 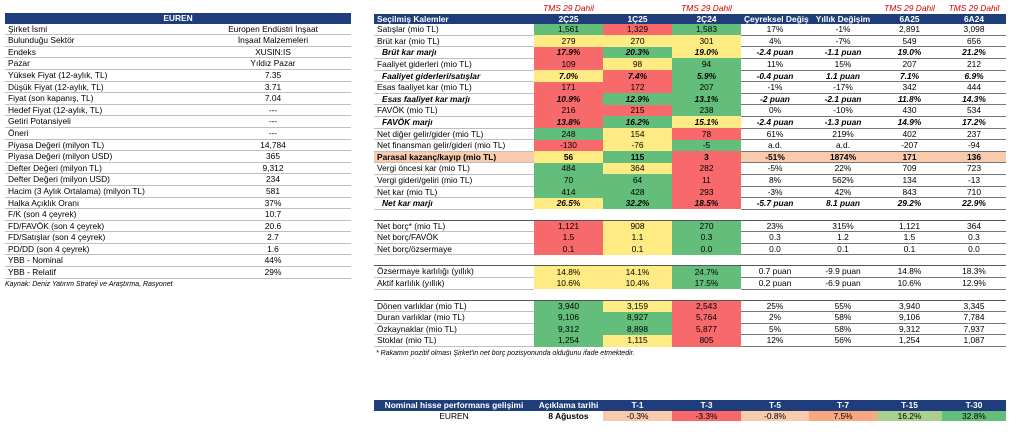 I want to click on info-row: Defter Değeri (milyon TL) 9,312, so click(x=178, y=168).